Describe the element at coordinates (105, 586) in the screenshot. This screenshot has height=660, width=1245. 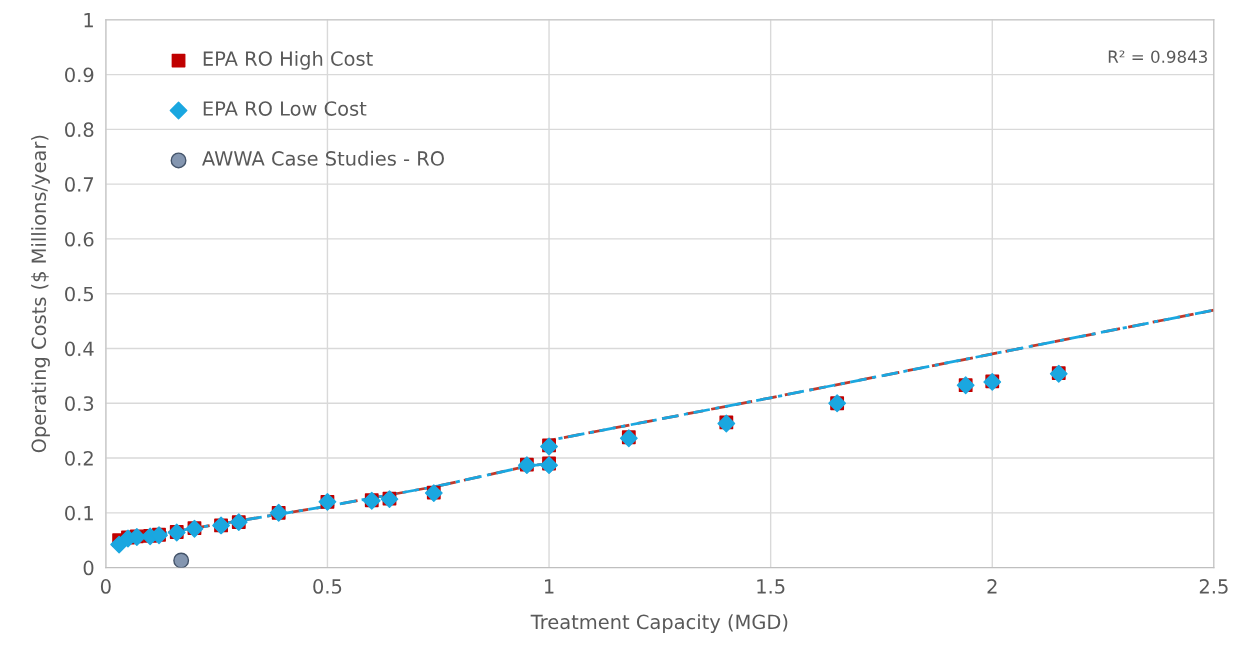
I see `x-tick-label: 0` at that location.